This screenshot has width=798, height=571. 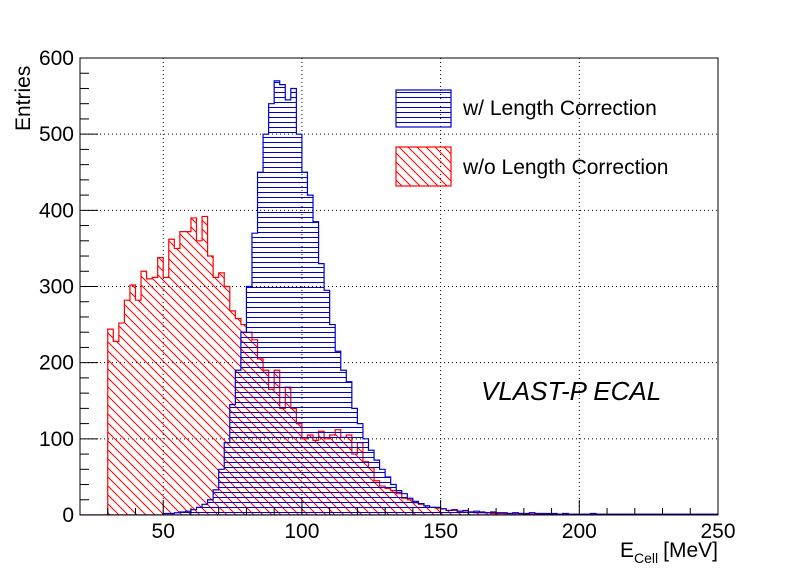 I want to click on x-tick-label: 250, so click(x=717, y=531).